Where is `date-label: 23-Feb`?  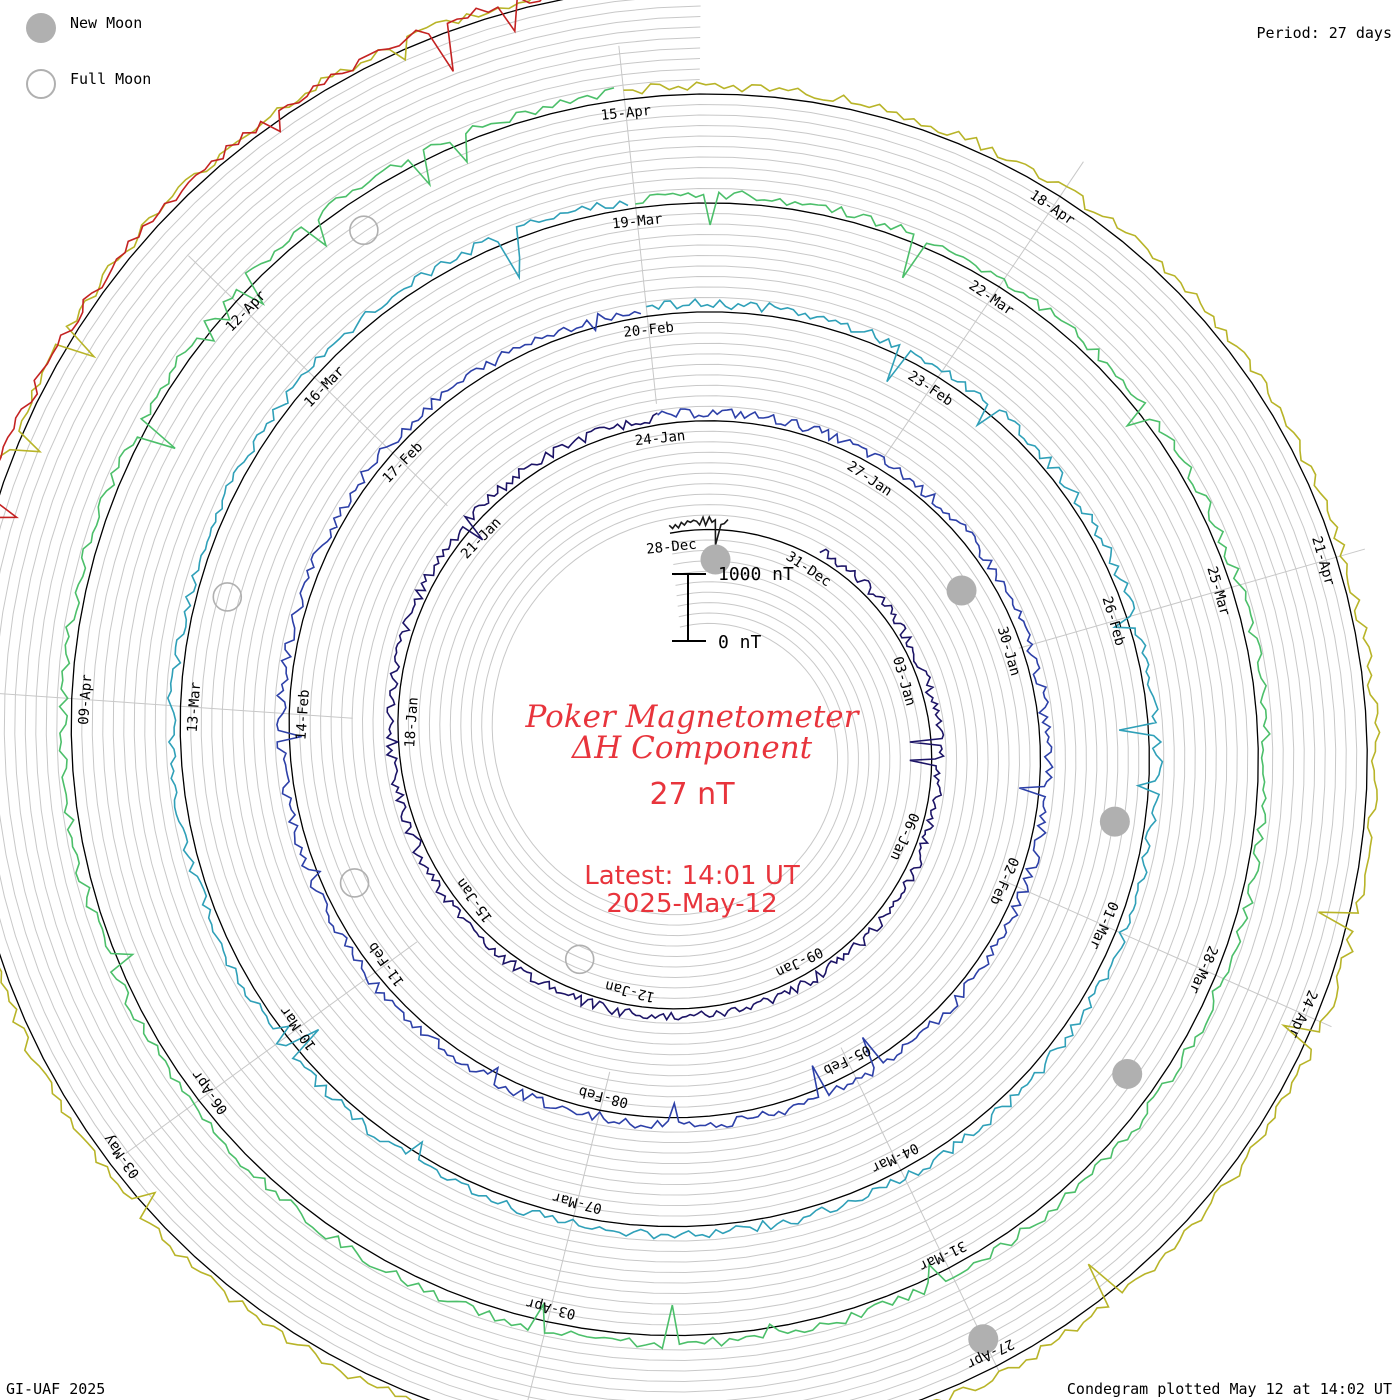 date-label: 23-Feb is located at coordinates (930, 389).